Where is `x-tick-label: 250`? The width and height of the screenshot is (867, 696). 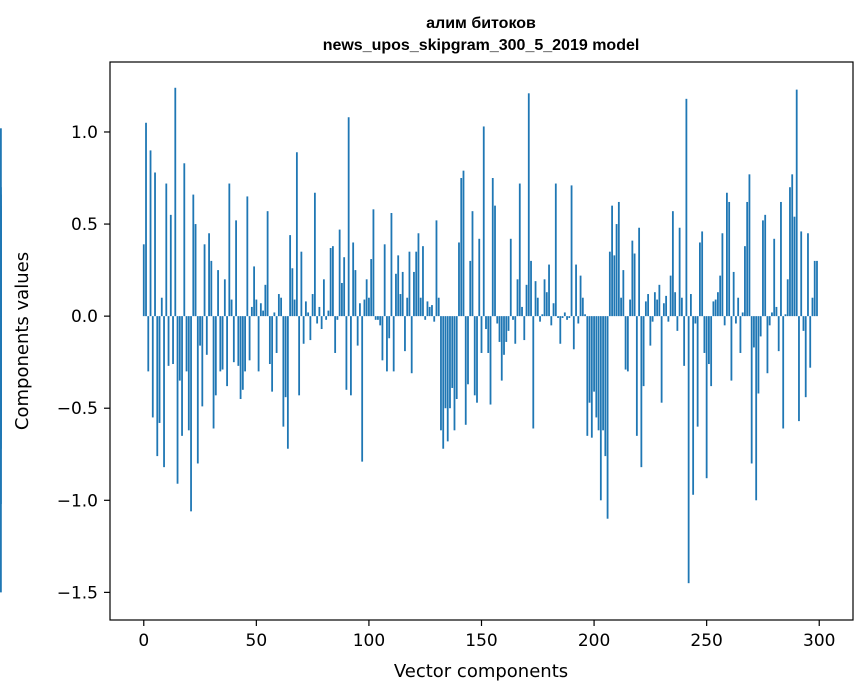
x-tick-label: 250 is located at coordinates (706, 641).